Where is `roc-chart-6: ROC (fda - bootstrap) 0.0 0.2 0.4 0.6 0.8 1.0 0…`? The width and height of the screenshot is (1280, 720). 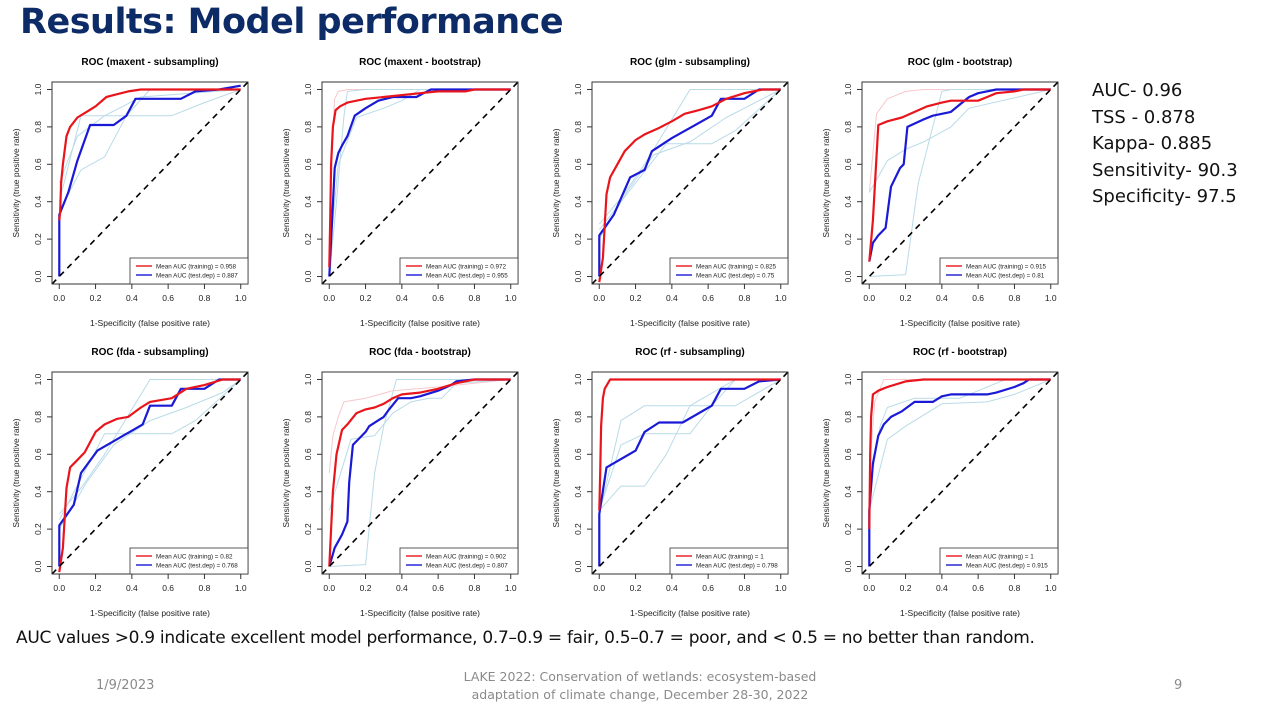
roc-chart-6: ROC (fda - bootstrap) 0.0 0.2 0.4 0.6 0.8 1.0 0… is located at coordinates (400, 482).